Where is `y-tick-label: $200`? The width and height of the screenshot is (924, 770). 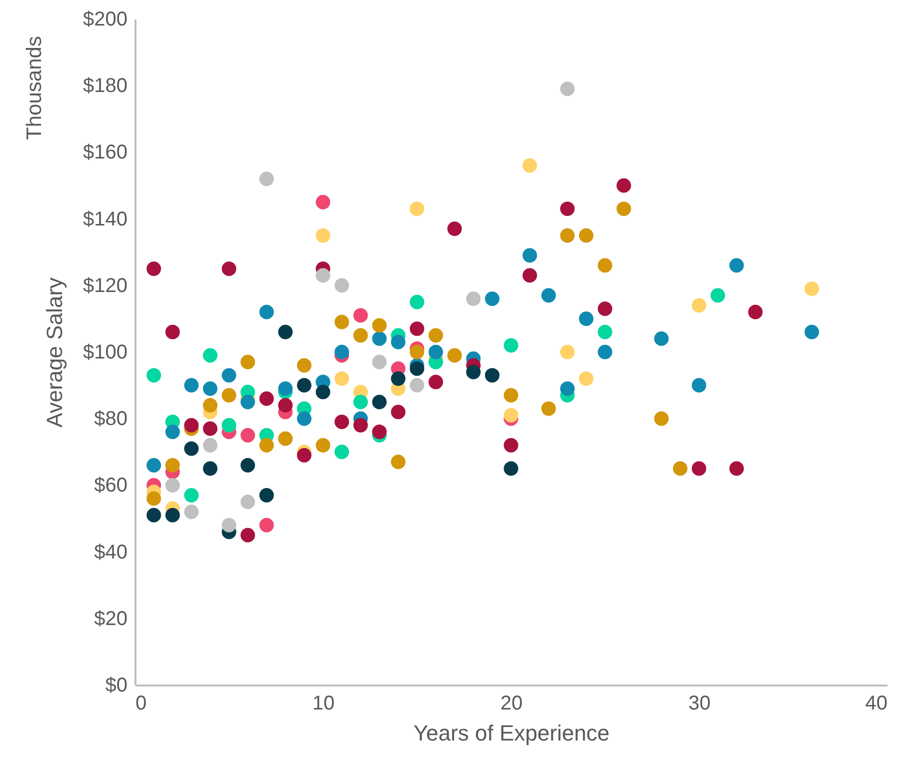
y-tick-label: $200 is located at coordinates (105, 19).